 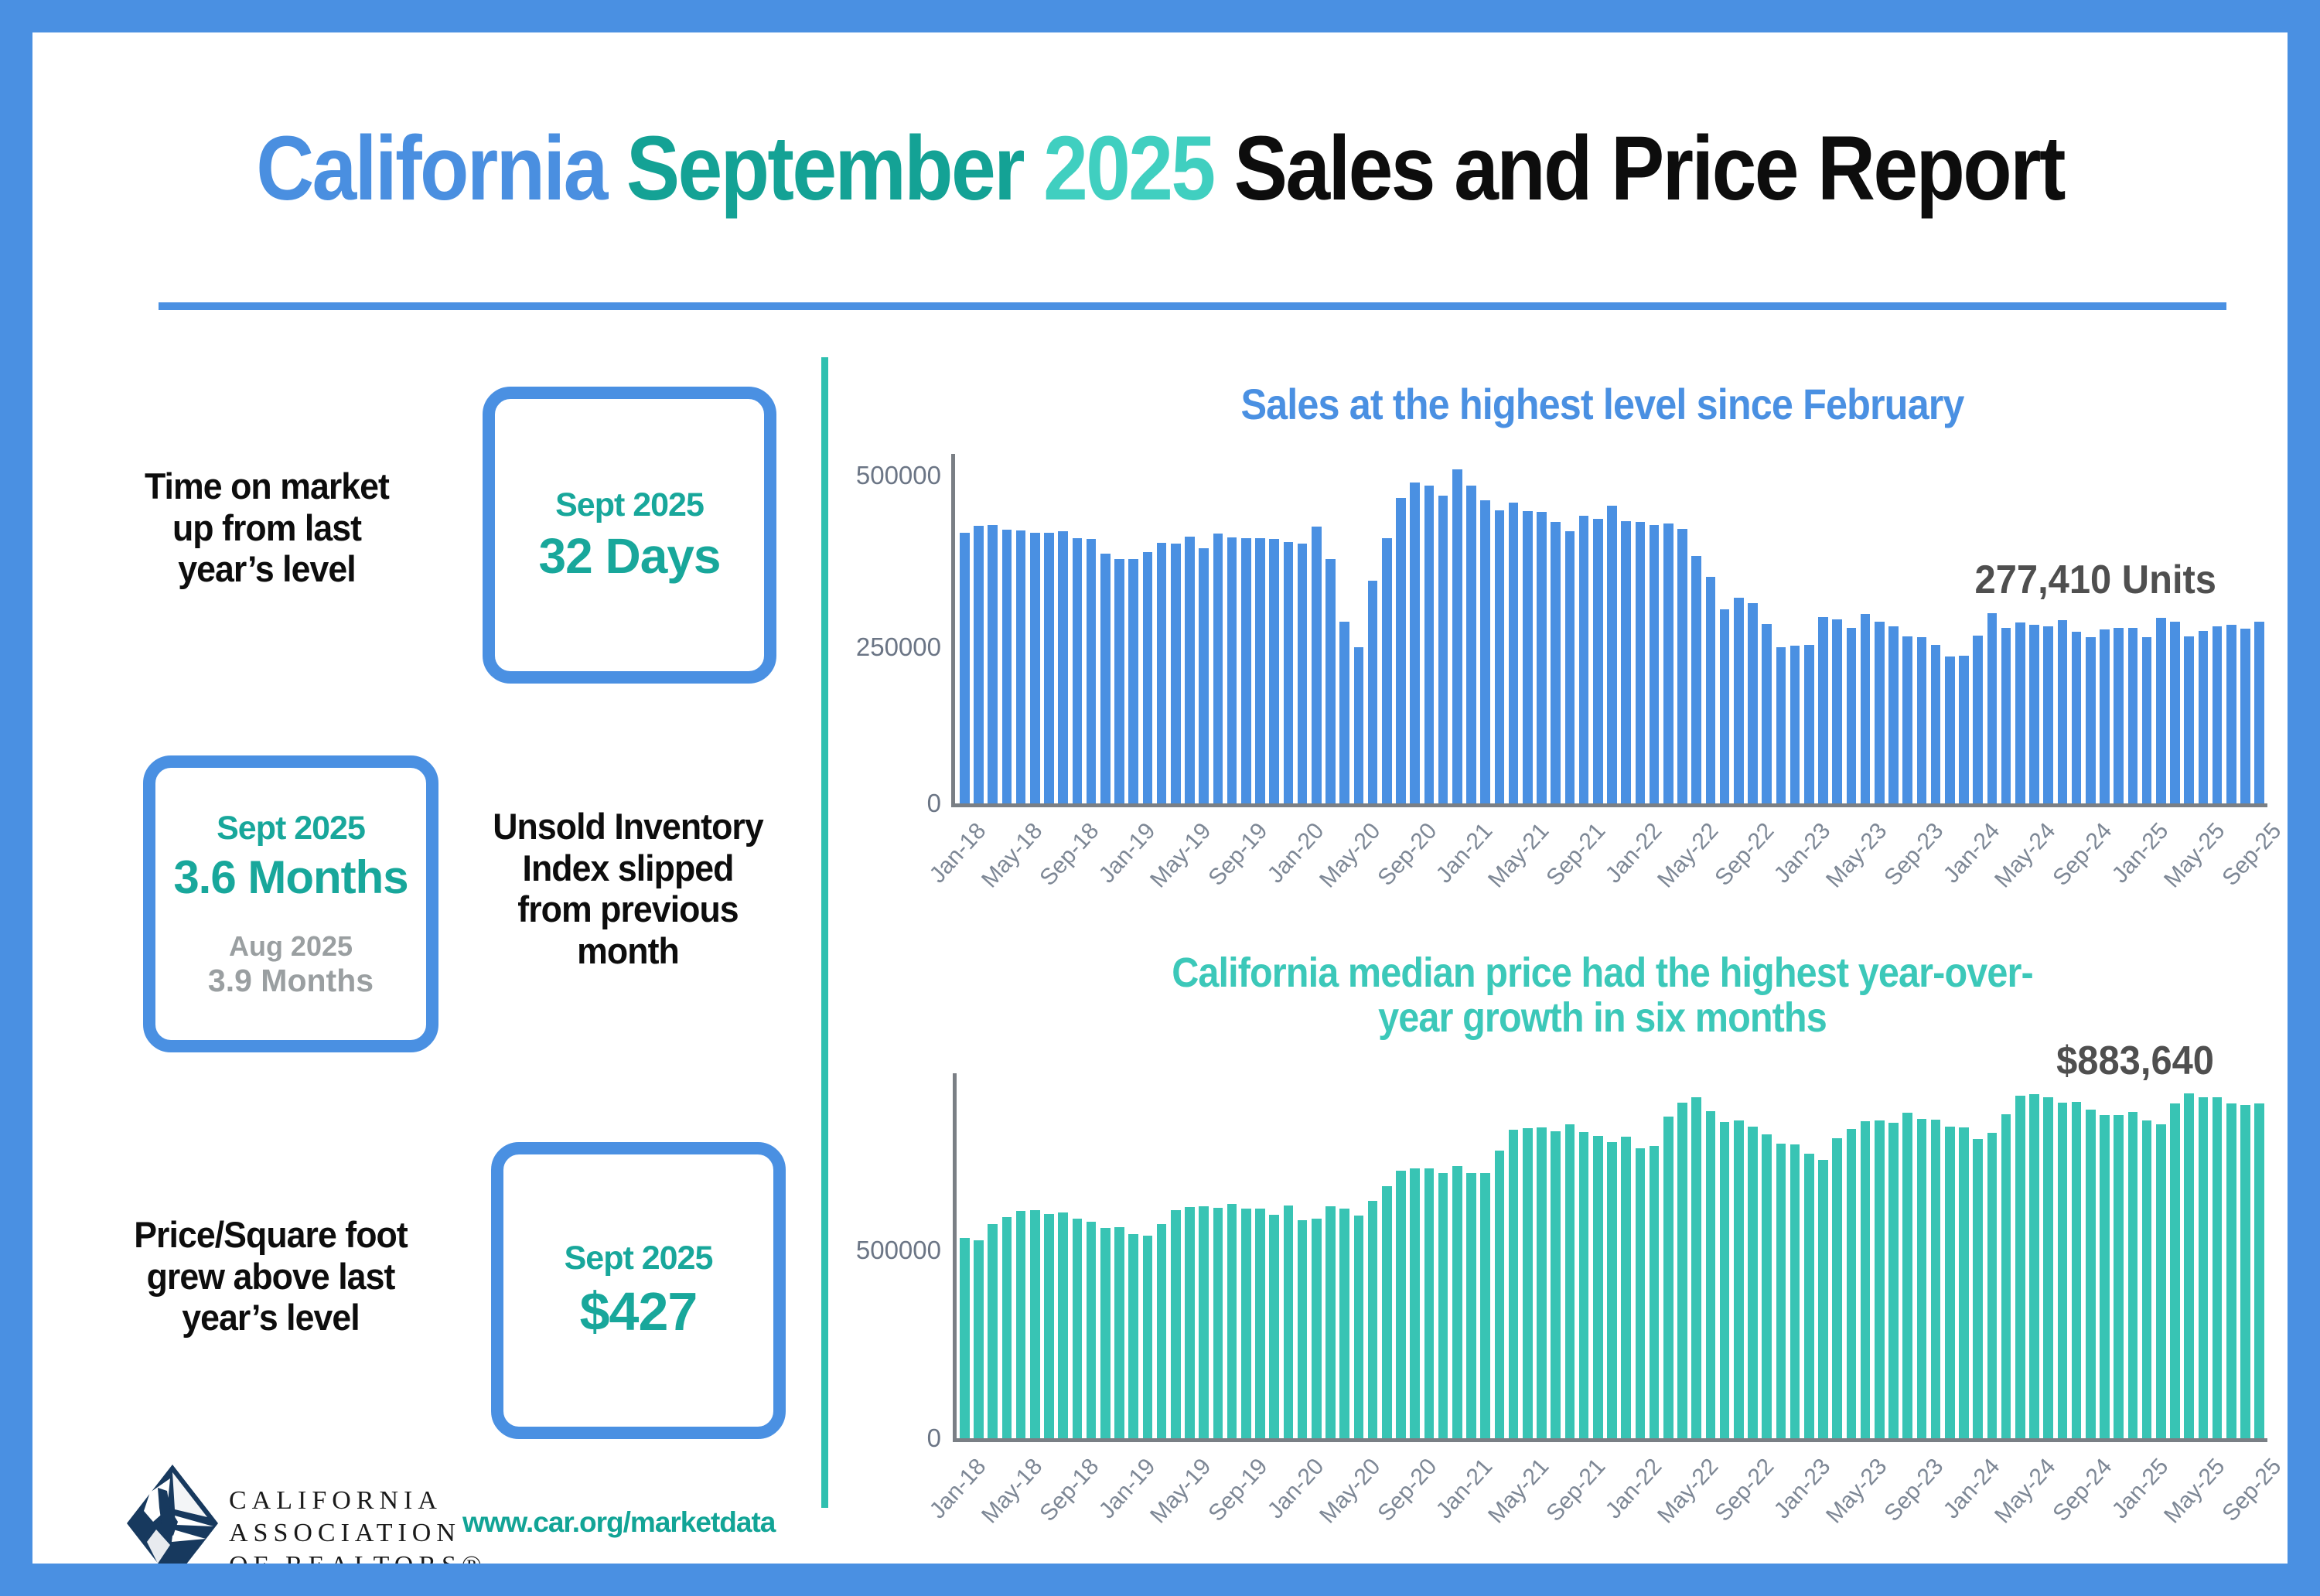 What do you see at coordinates (619, 1522) in the screenshot?
I see `marketdata-link: www.car.org/marketdata` at bounding box center [619, 1522].